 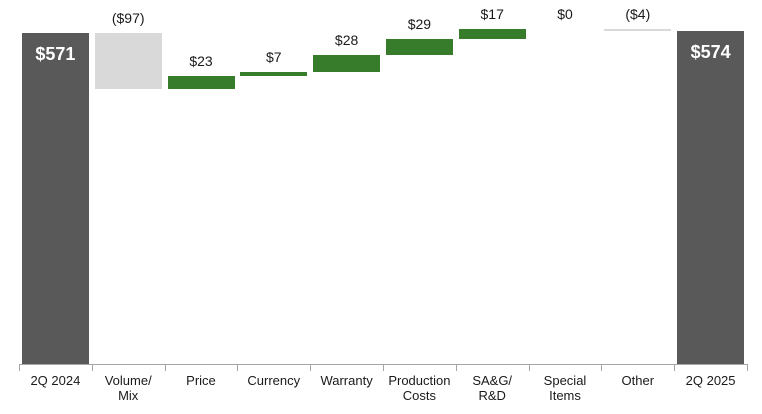 I want to click on axis-label-price: Price, so click(x=201, y=380).